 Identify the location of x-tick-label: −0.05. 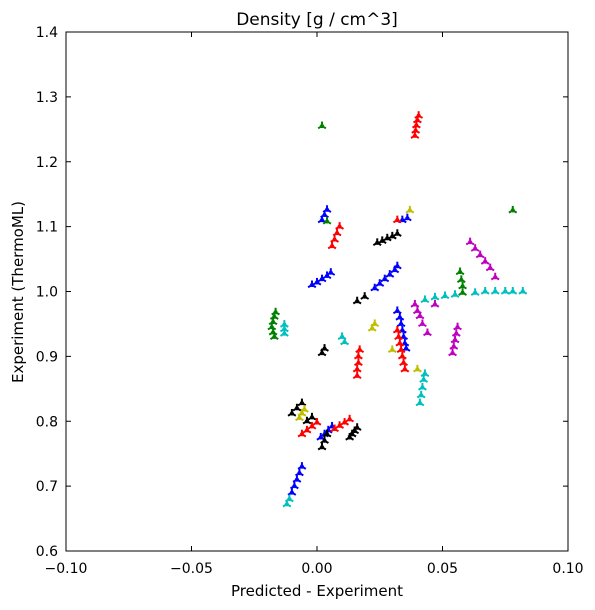
(191, 569).